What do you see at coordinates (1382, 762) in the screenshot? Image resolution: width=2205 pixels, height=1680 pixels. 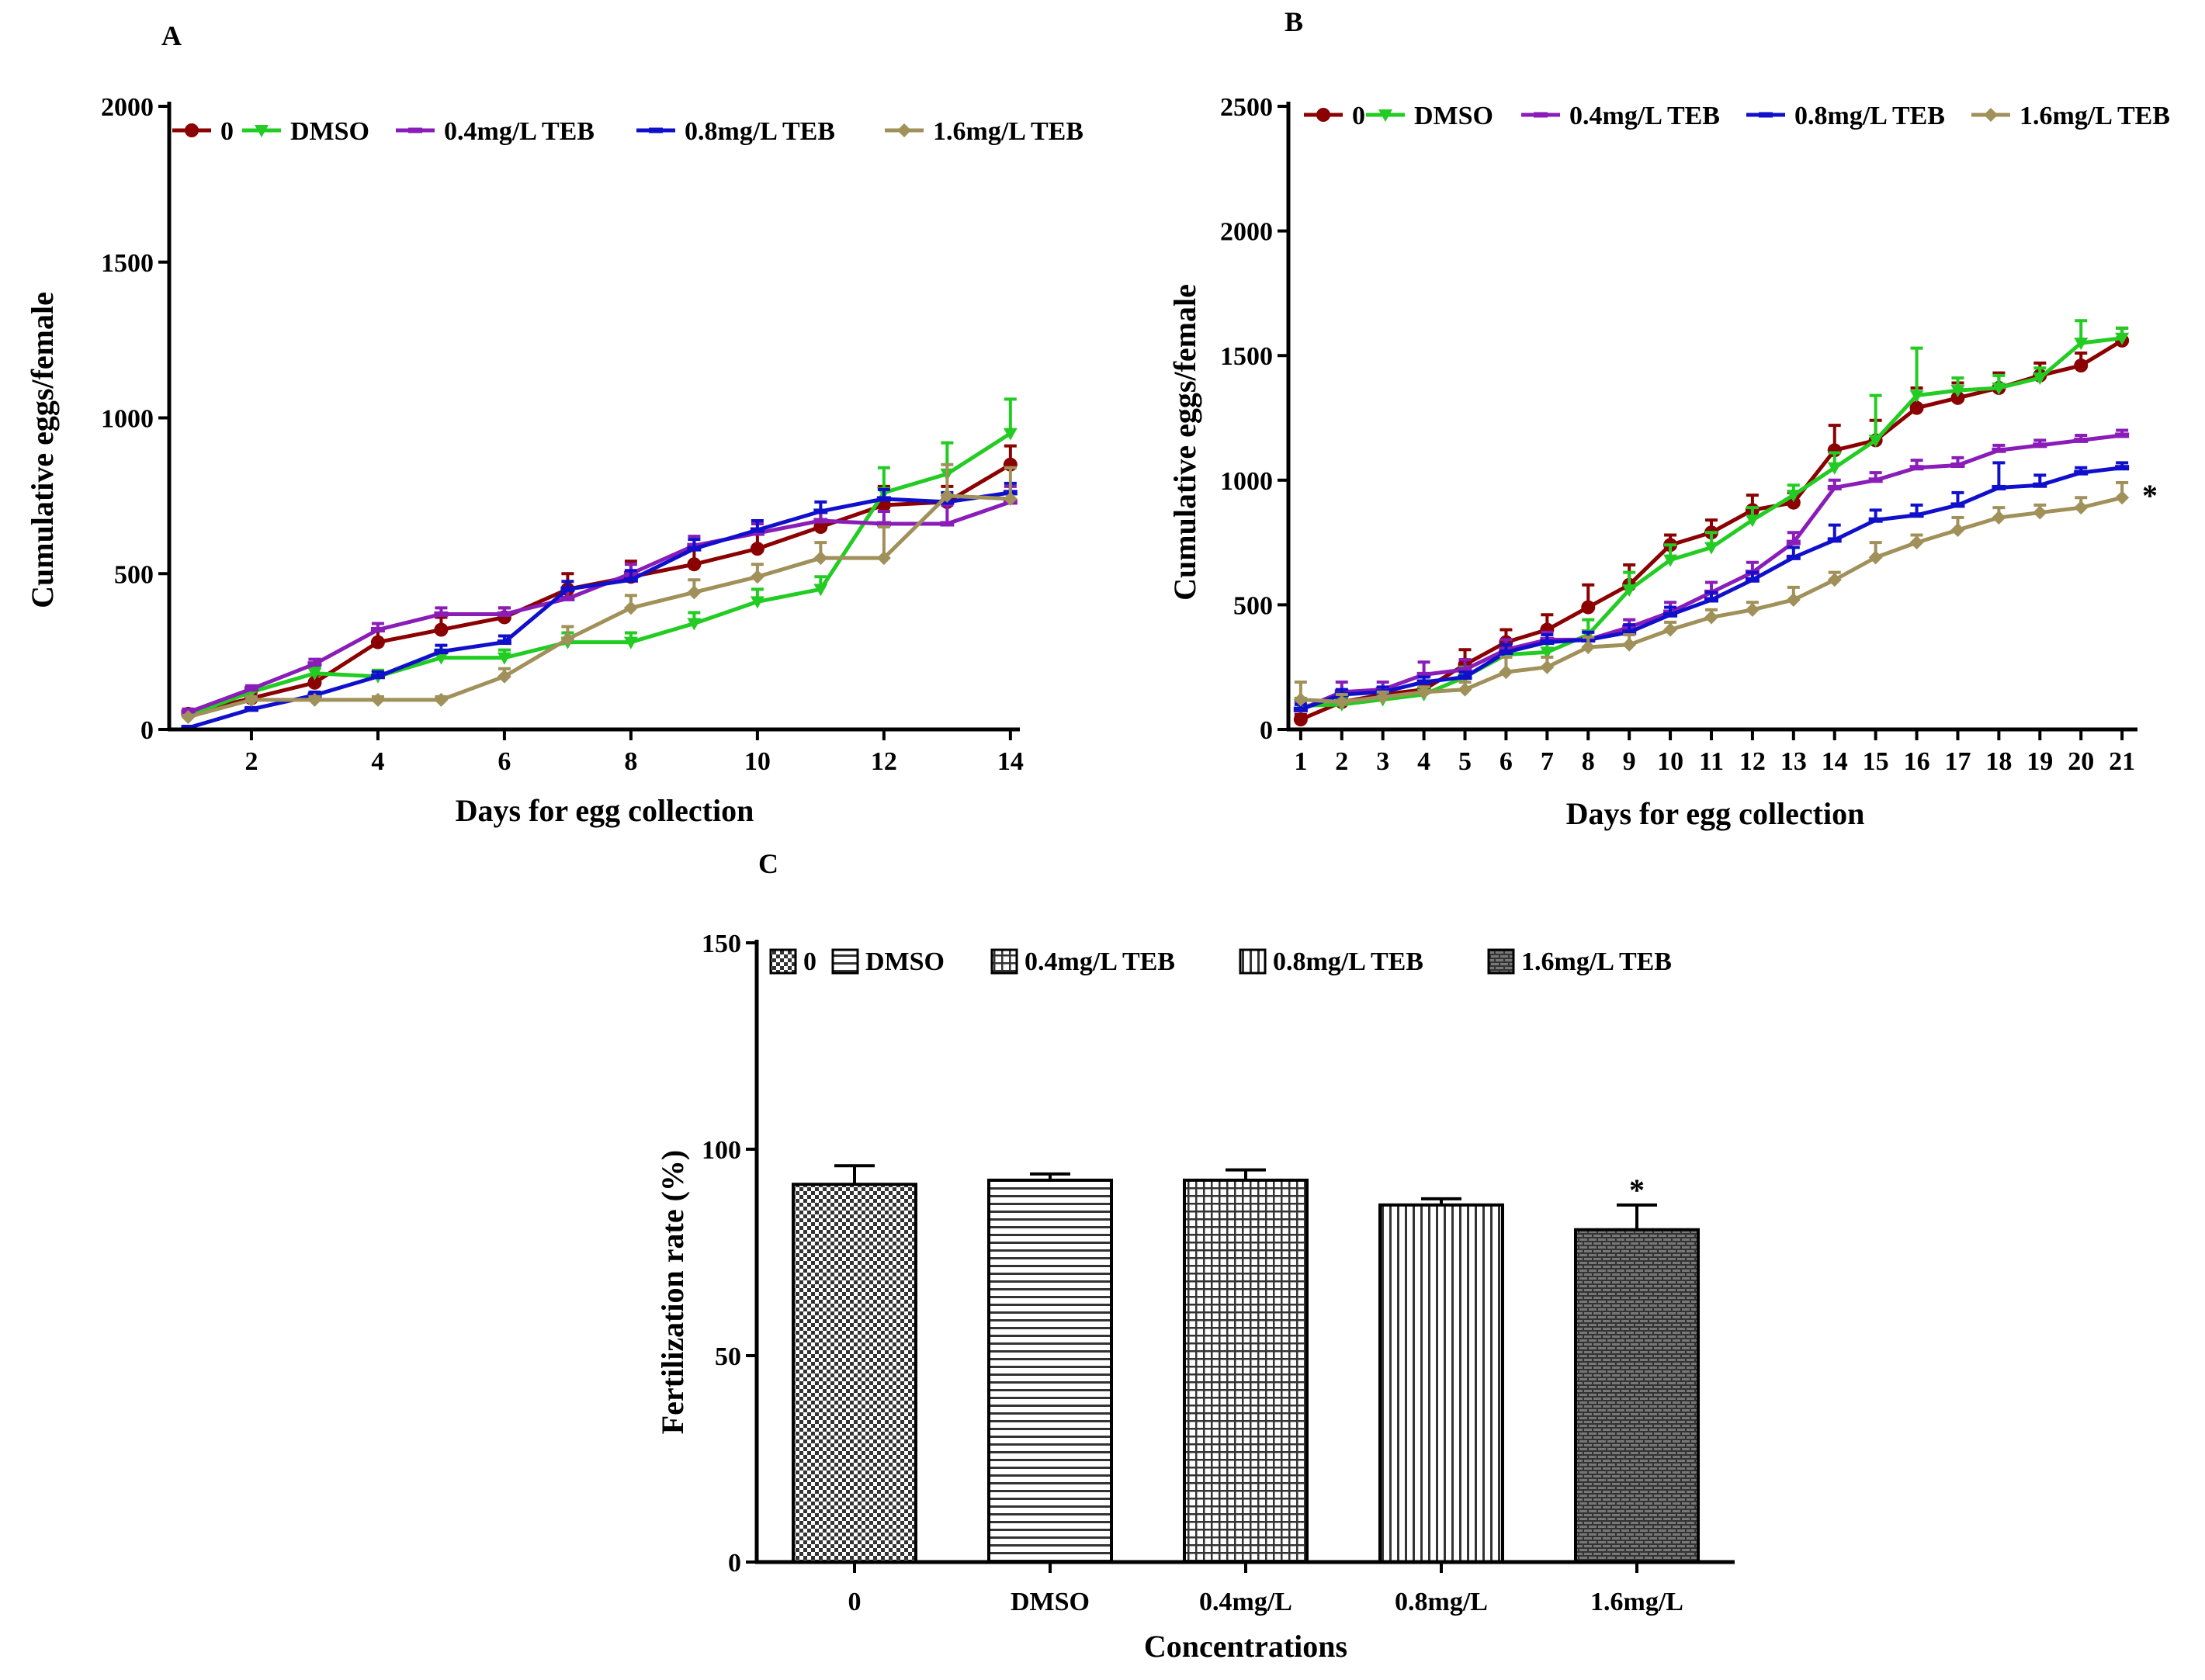 I see `x-tick-label: 3` at bounding box center [1382, 762].